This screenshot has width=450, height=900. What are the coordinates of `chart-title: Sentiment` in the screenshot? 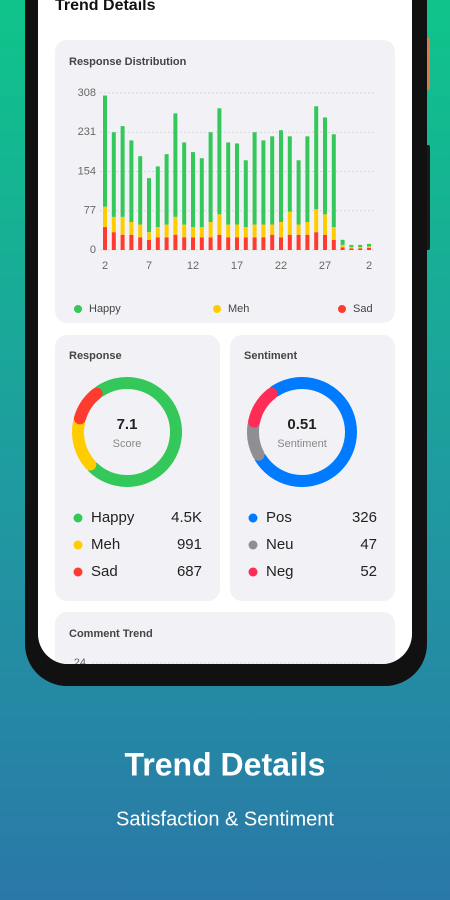 It's located at (271, 356).